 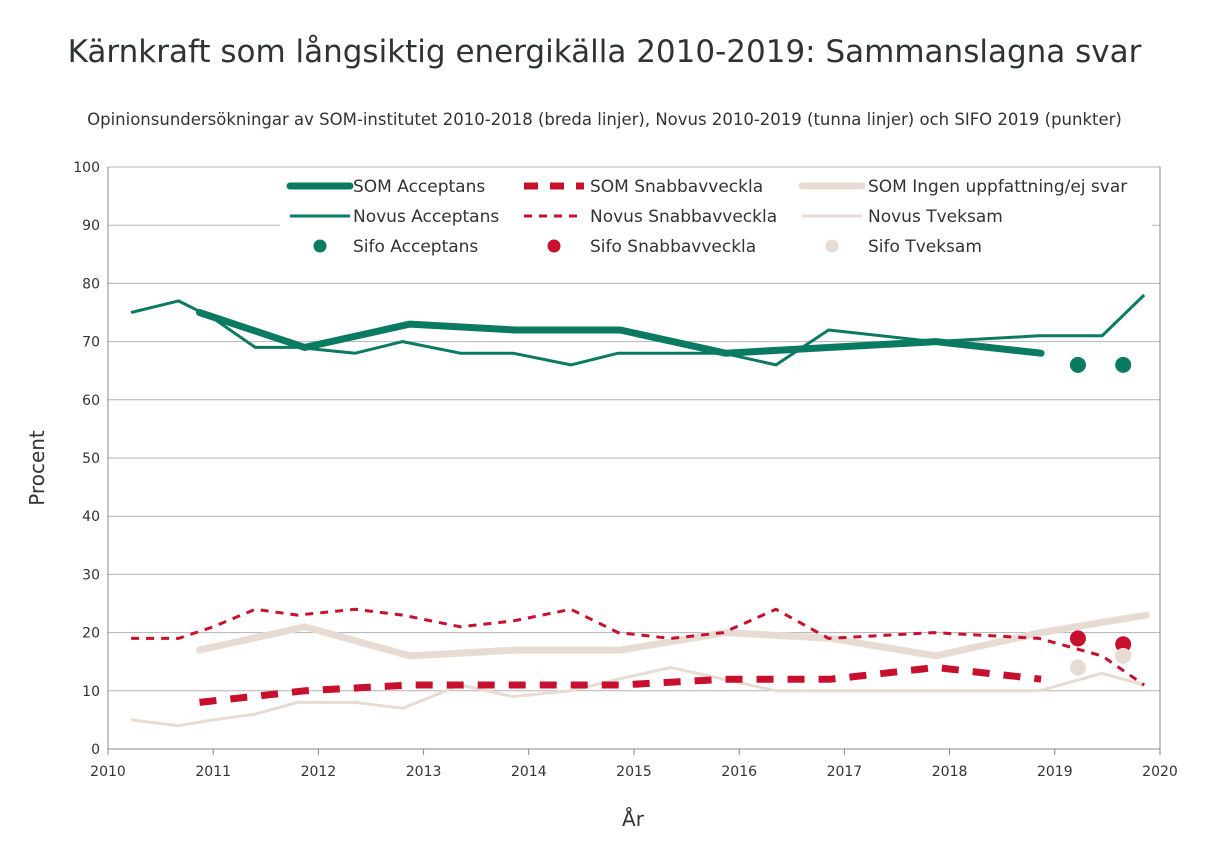 I want to click on x-tick-label: 2015, so click(x=634, y=772).